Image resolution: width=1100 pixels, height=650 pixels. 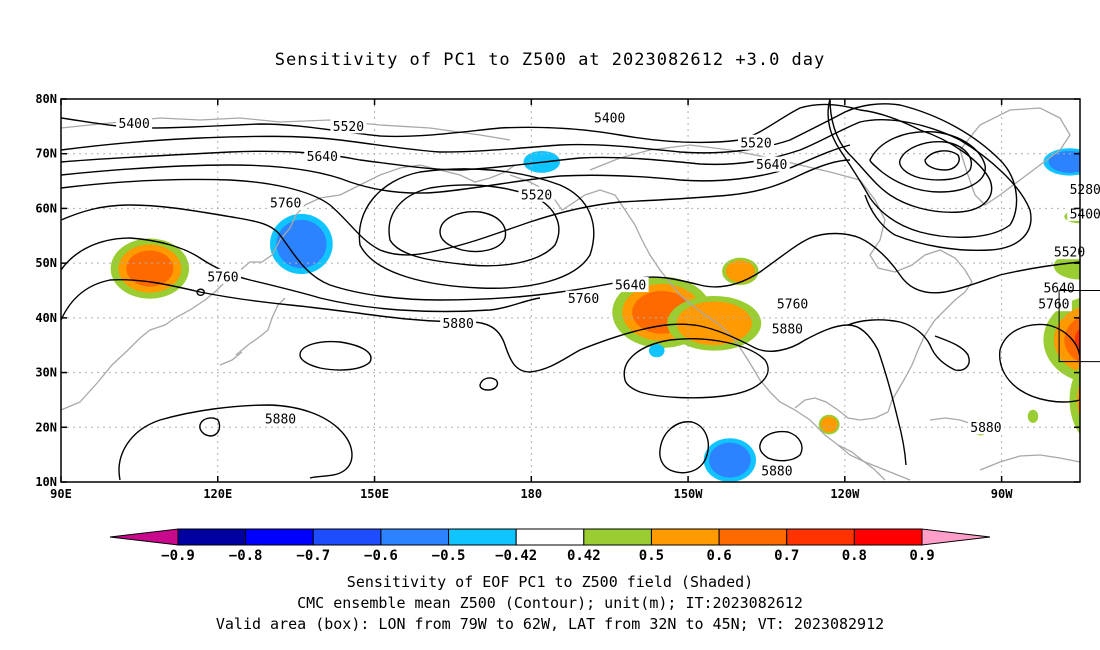 I want to click on contour-5520-cyclone-inner, so click(x=473, y=232).